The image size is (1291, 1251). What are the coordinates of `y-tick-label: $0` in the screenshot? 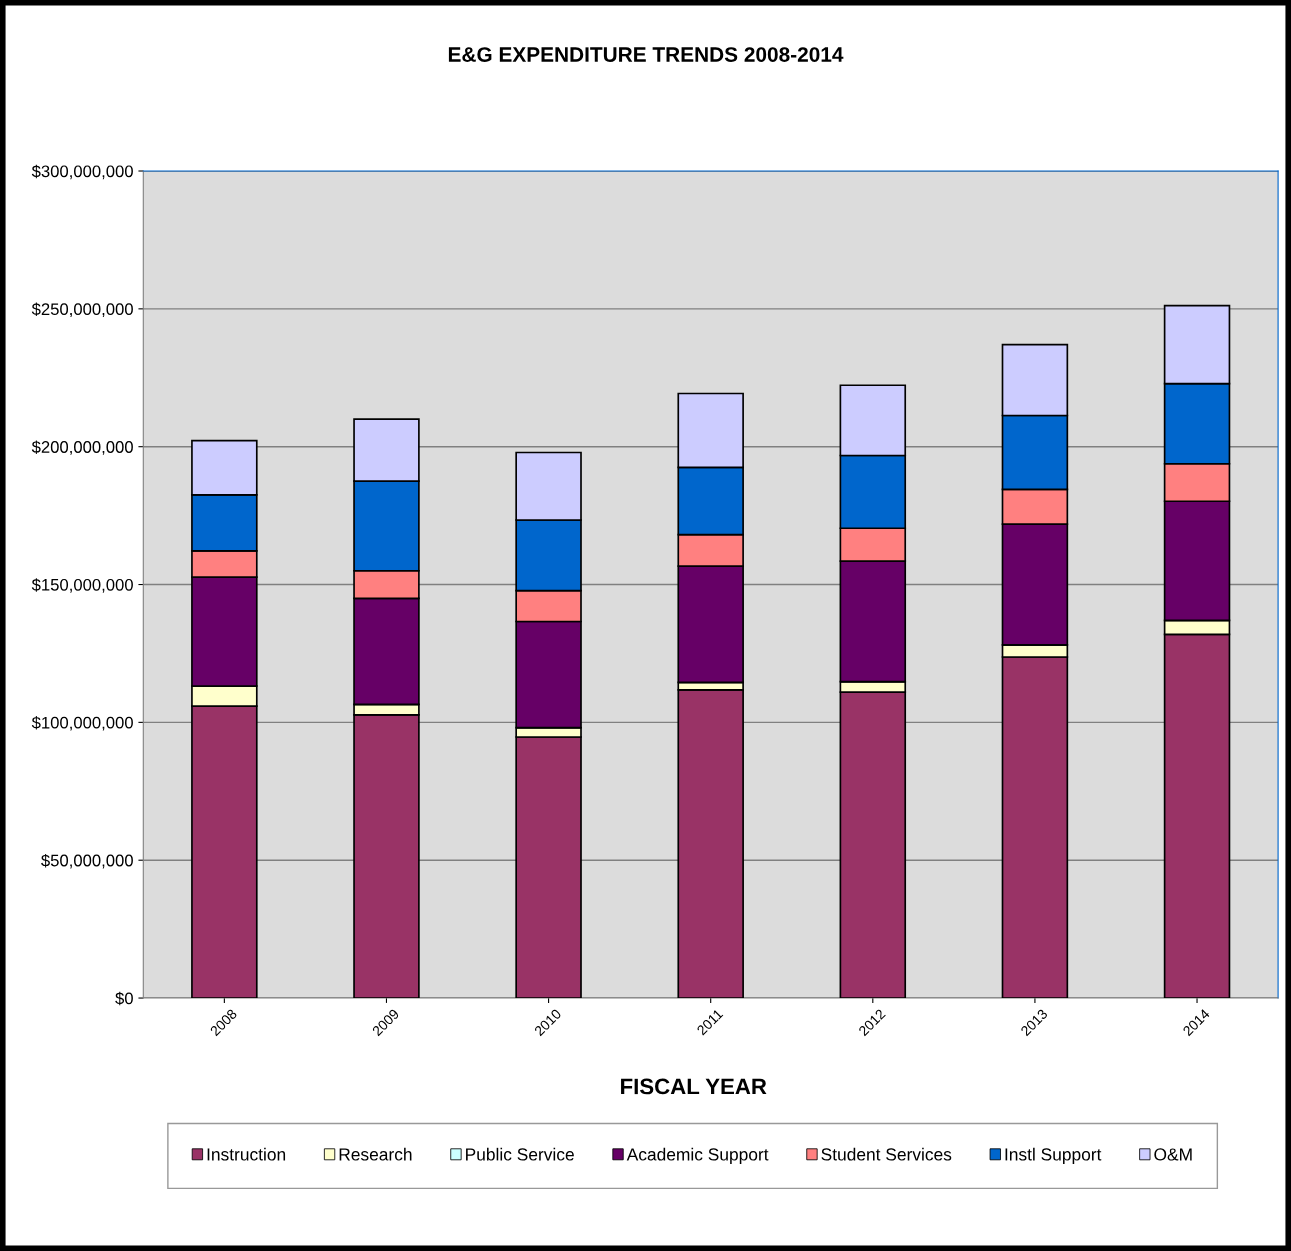 It's located at (124, 998).